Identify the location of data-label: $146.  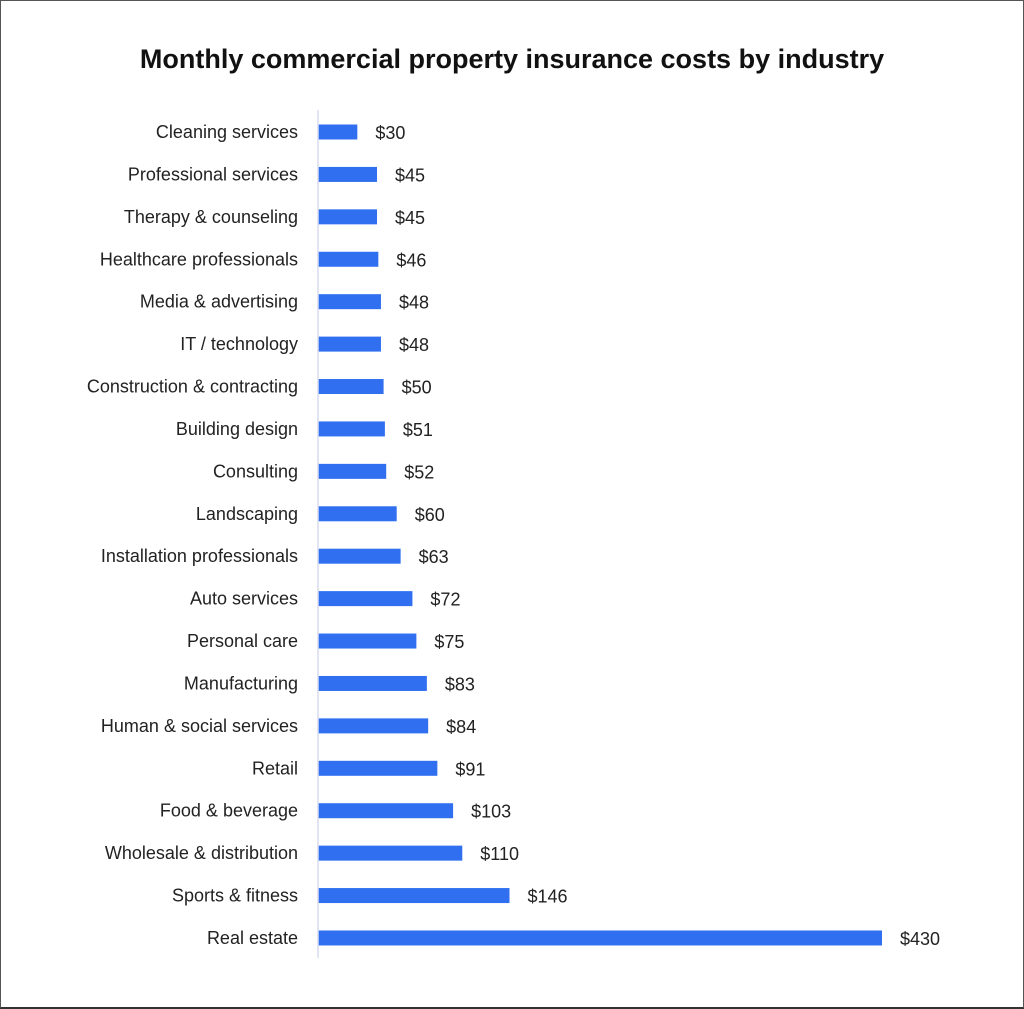
(547, 897).